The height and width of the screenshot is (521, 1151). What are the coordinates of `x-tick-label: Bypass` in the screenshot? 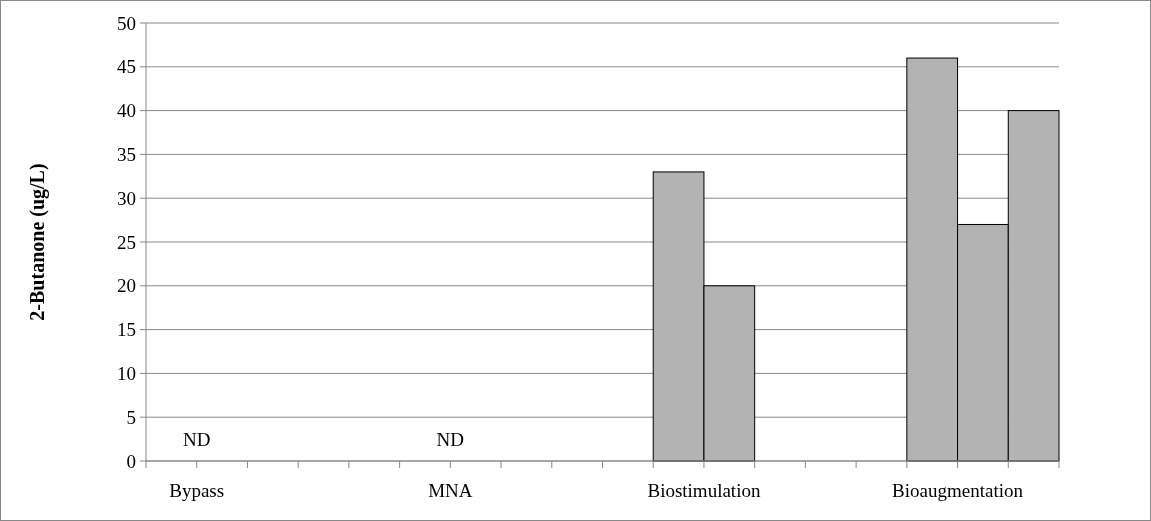 It's located at (197, 490).